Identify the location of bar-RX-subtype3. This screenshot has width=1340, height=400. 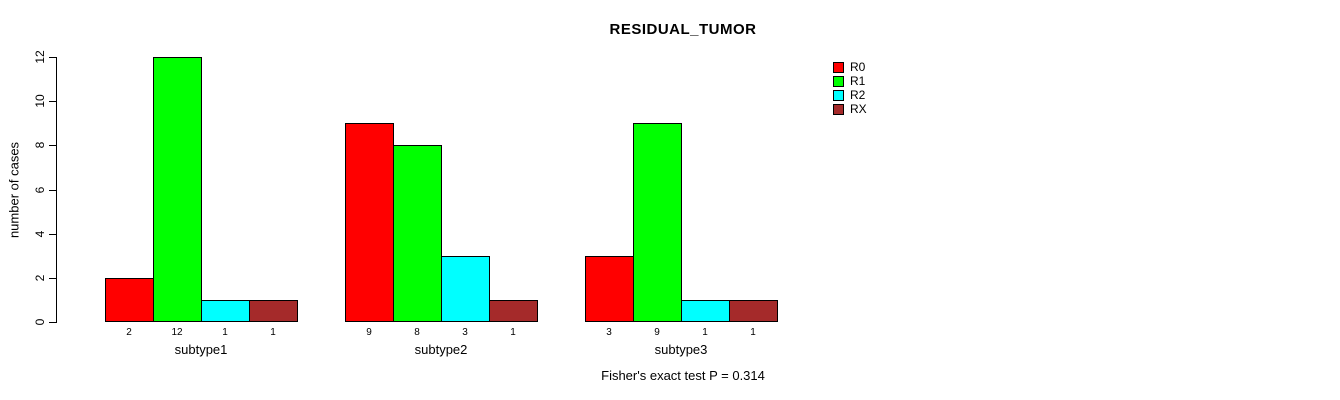
(753, 311).